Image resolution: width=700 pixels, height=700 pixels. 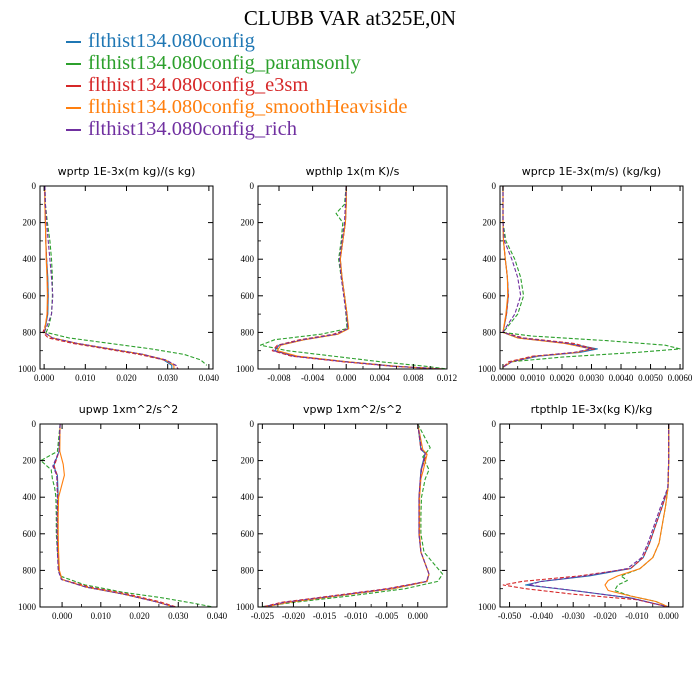 What do you see at coordinates (209, 378) in the screenshot?
I see `x-tick-label: 0.040` at bounding box center [209, 378].